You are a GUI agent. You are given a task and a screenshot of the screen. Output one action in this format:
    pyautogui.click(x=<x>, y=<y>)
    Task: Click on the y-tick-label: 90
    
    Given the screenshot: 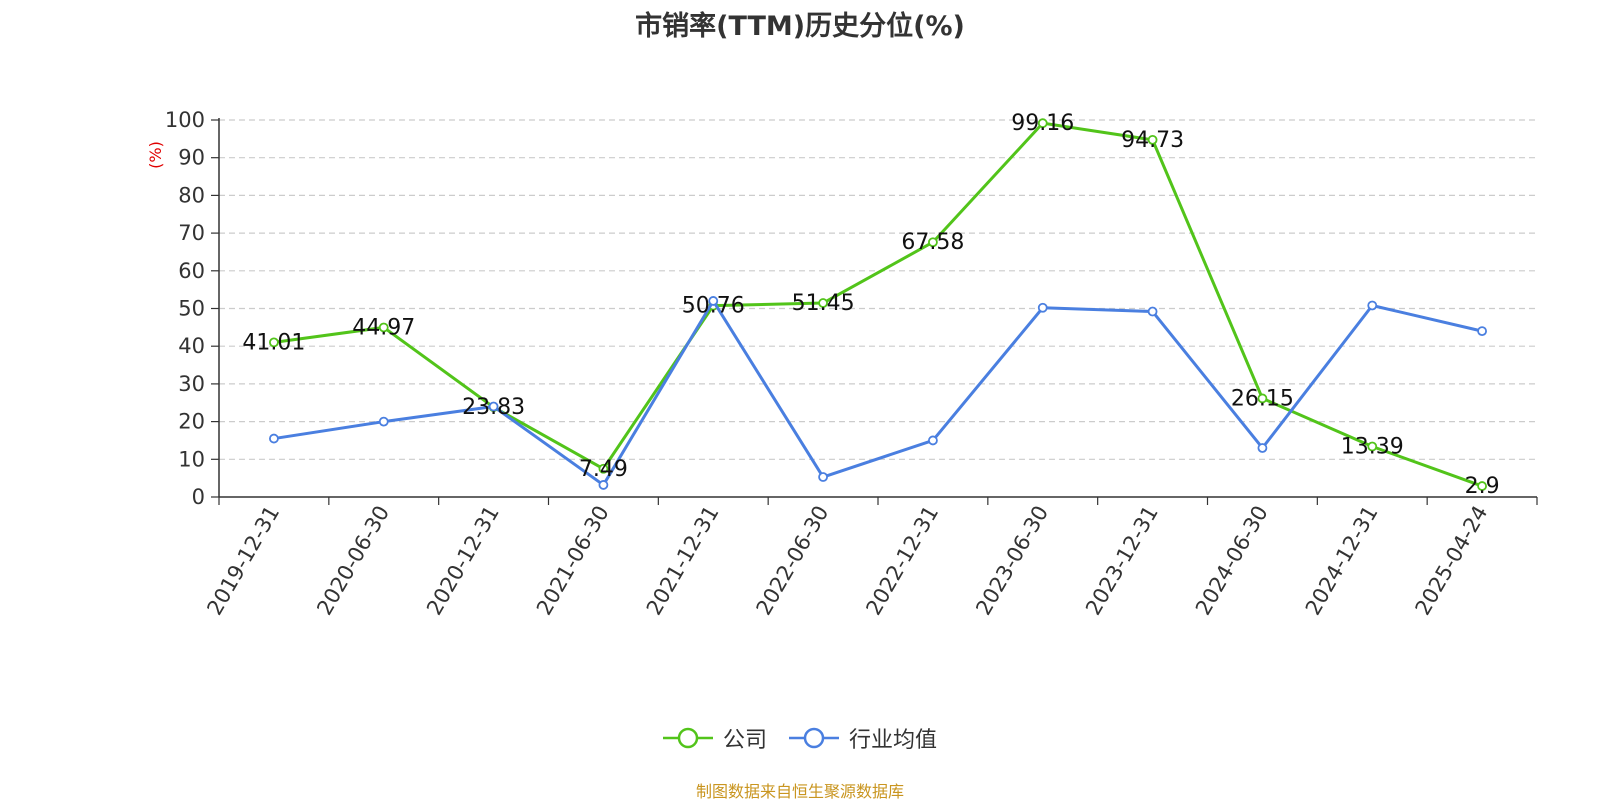 What is the action you would take?
    pyautogui.click(x=191, y=158)
    